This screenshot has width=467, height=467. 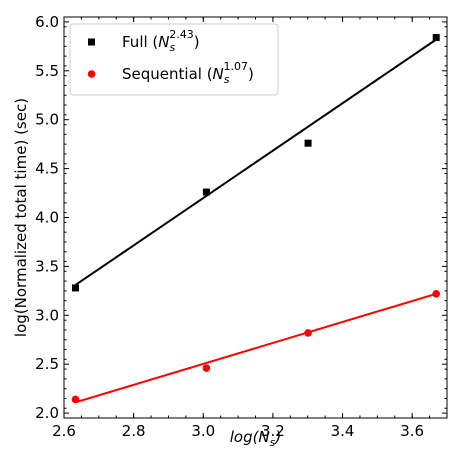 What do you see at coordinates (47, 71) in the screenshot?
I see `y-tick-label: 5.5` at bounding box center [47, 71].